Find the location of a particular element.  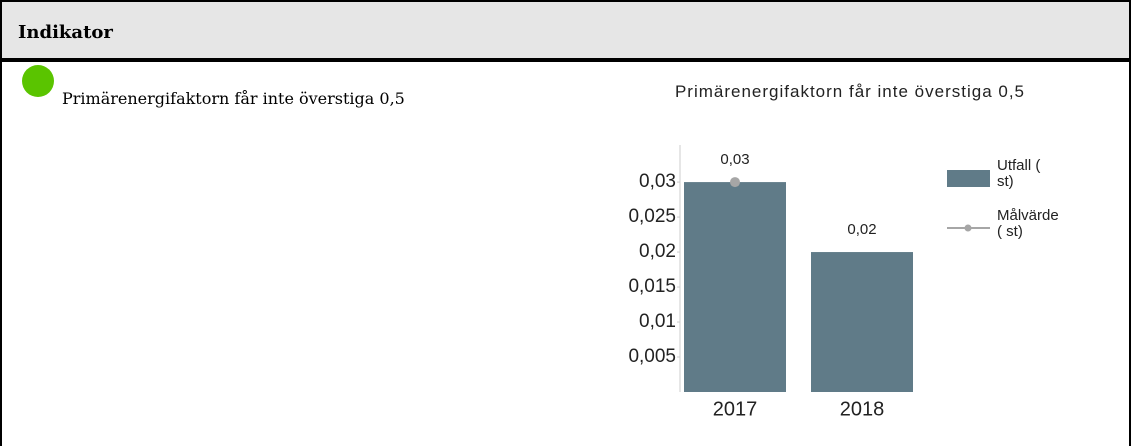

y-tick-label: 0,02 is located at coordinates (657, 251).